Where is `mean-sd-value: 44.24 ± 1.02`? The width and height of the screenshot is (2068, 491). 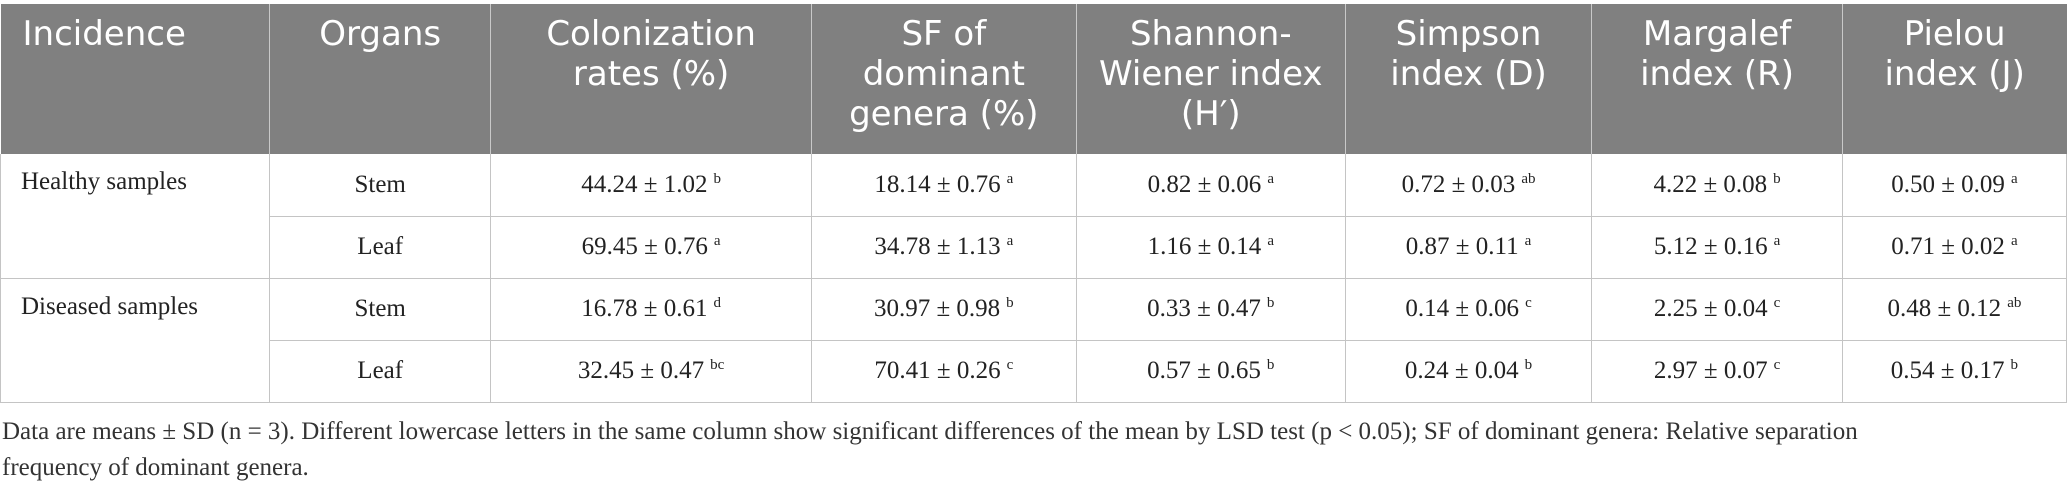 mean-sd-value: 44.24 ± 1.02 is located at coordinates (644, 184).